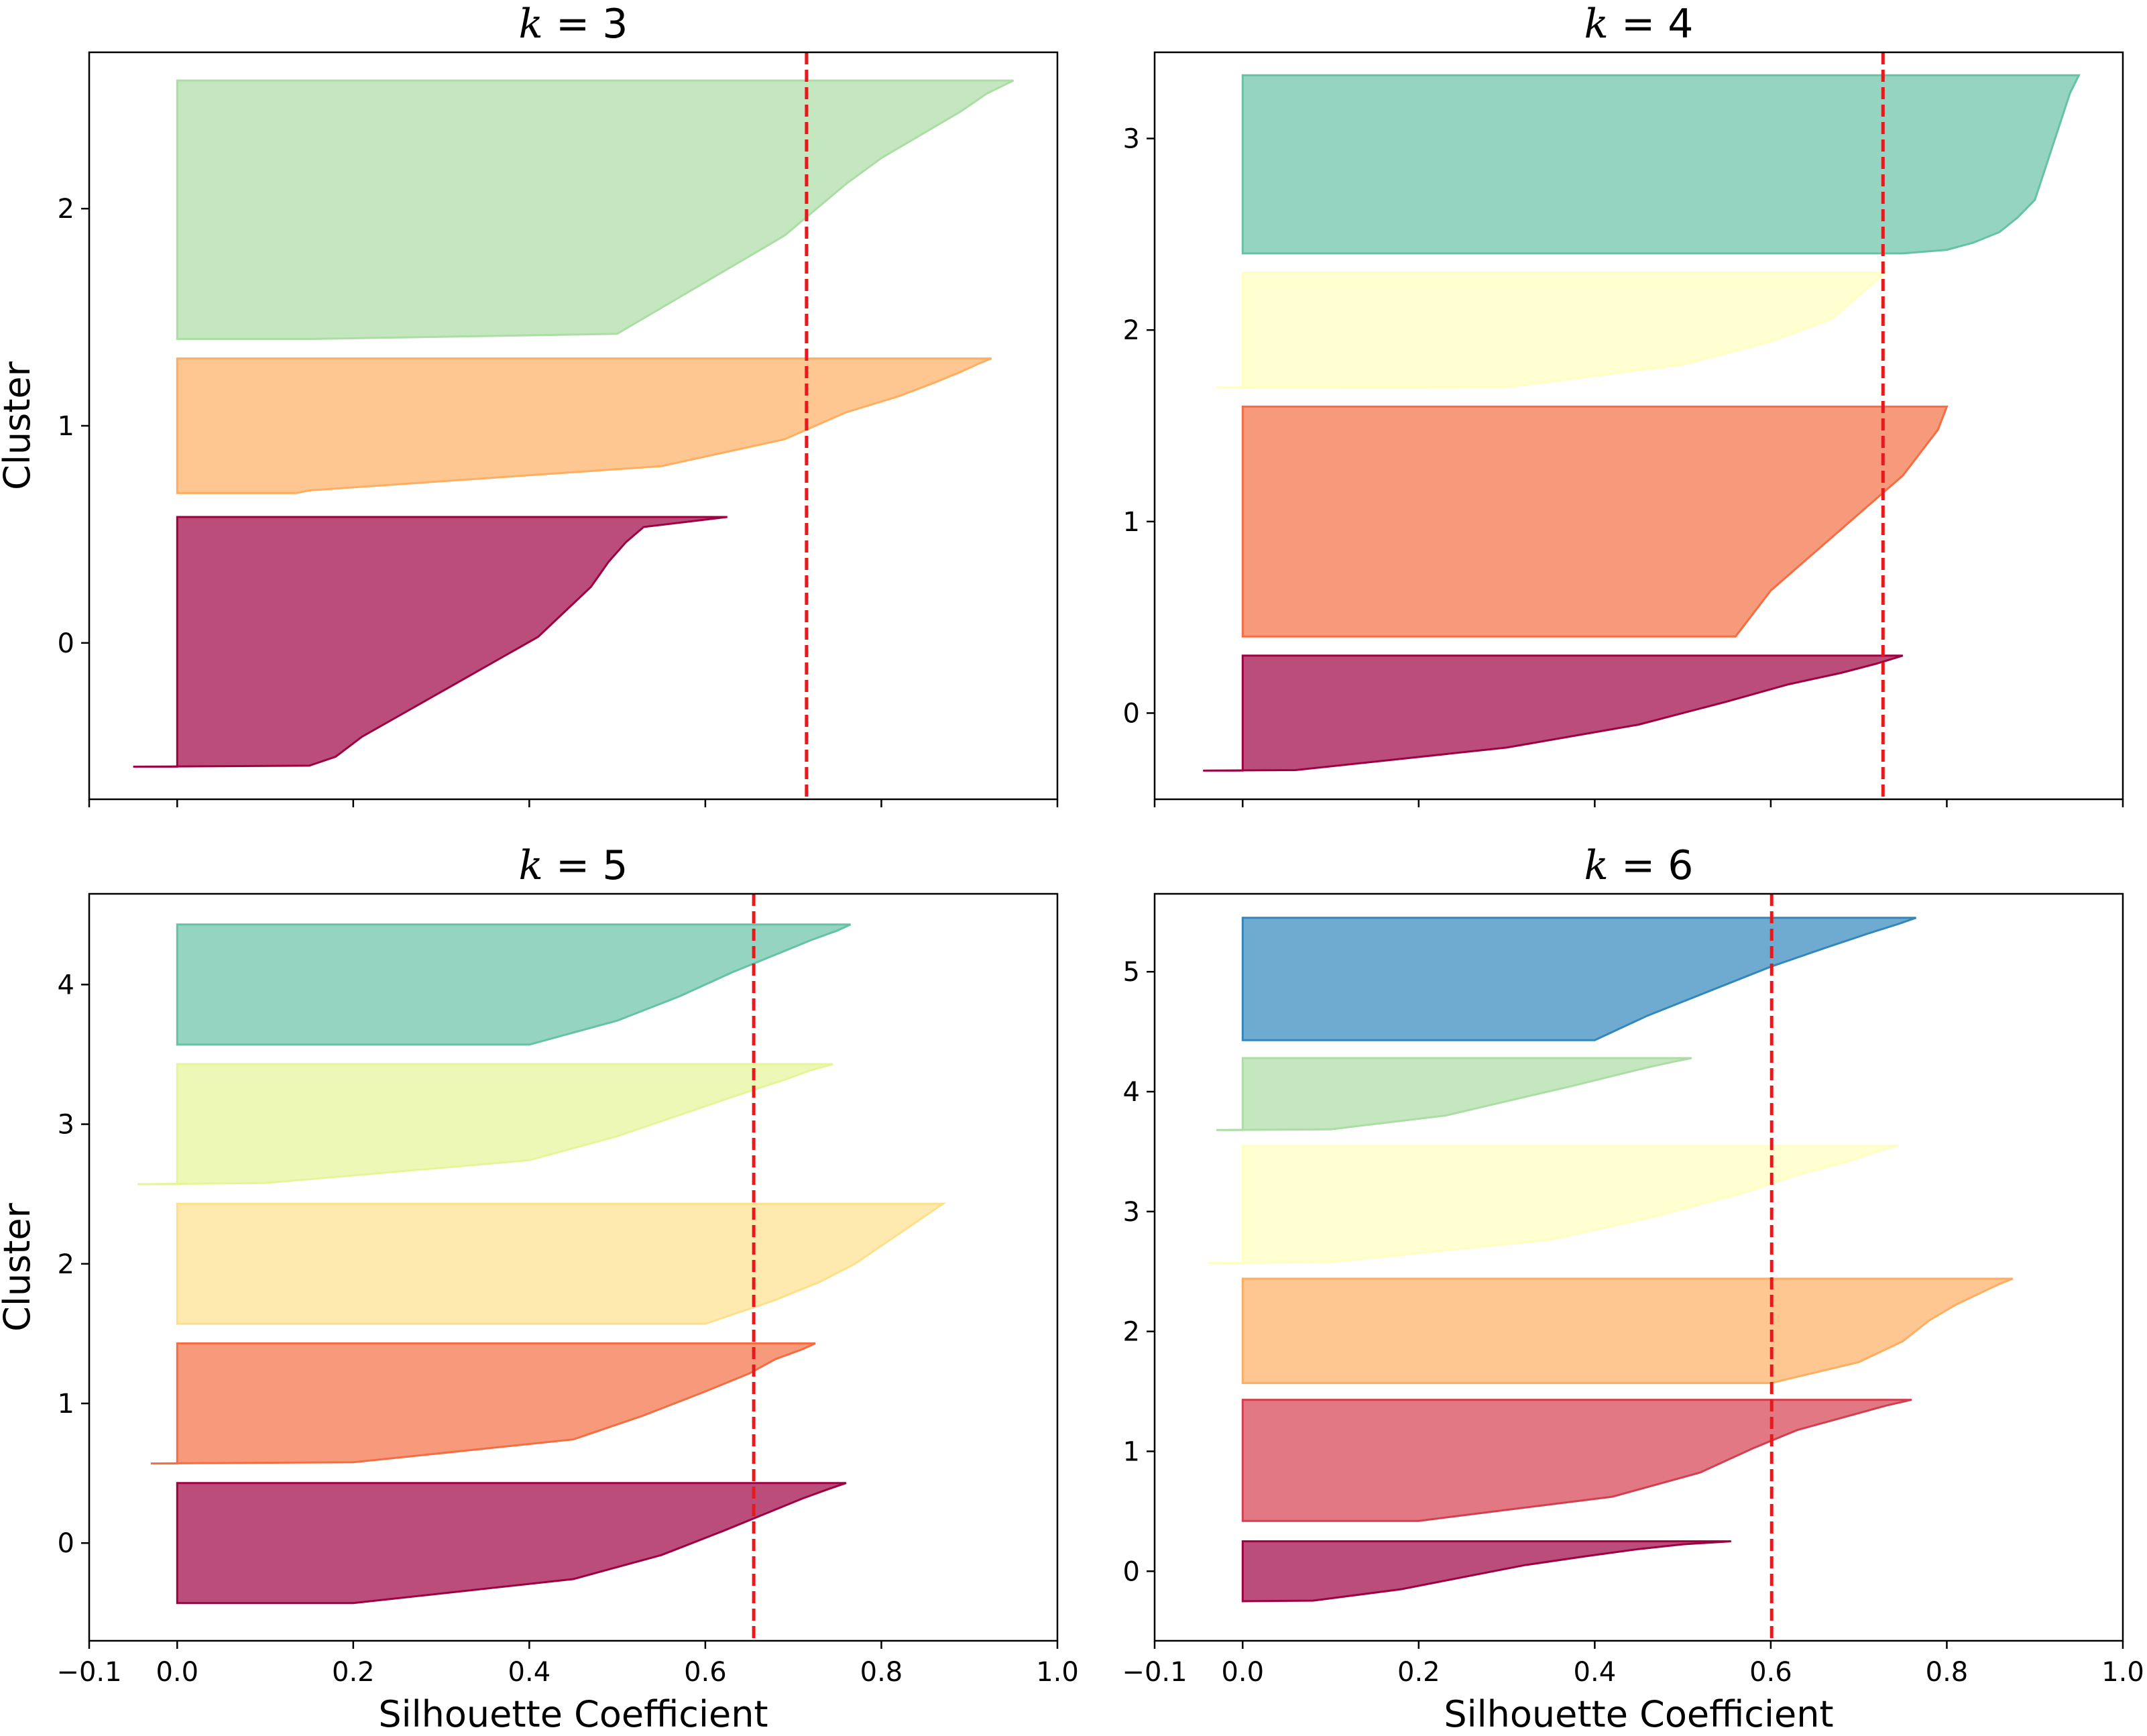 The width and height of the screenshot is (2147, 1736). What do you see at coordinates (615, 24) in the screenshot?
I see `panel-title-number: 3` at bounding box center [615, 24].